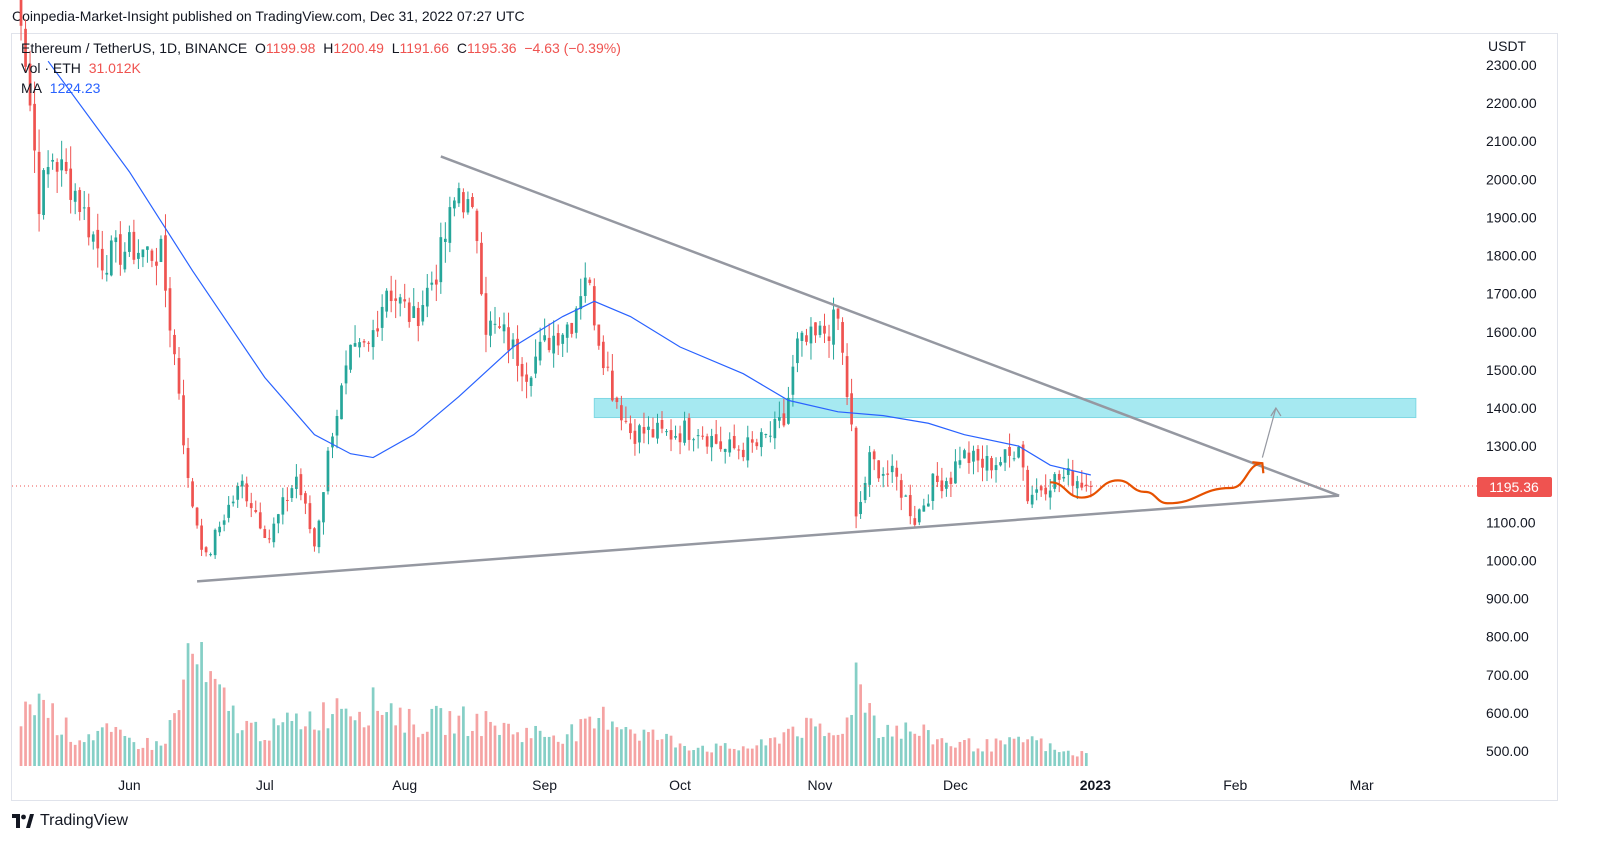 Image resolution: width=1600 pixels, height=858 pixels. What do you see at coordinates (1269, 432) in the screenshot?
I see `breakout-arrow-icon` at bounding box center [1269, 432].